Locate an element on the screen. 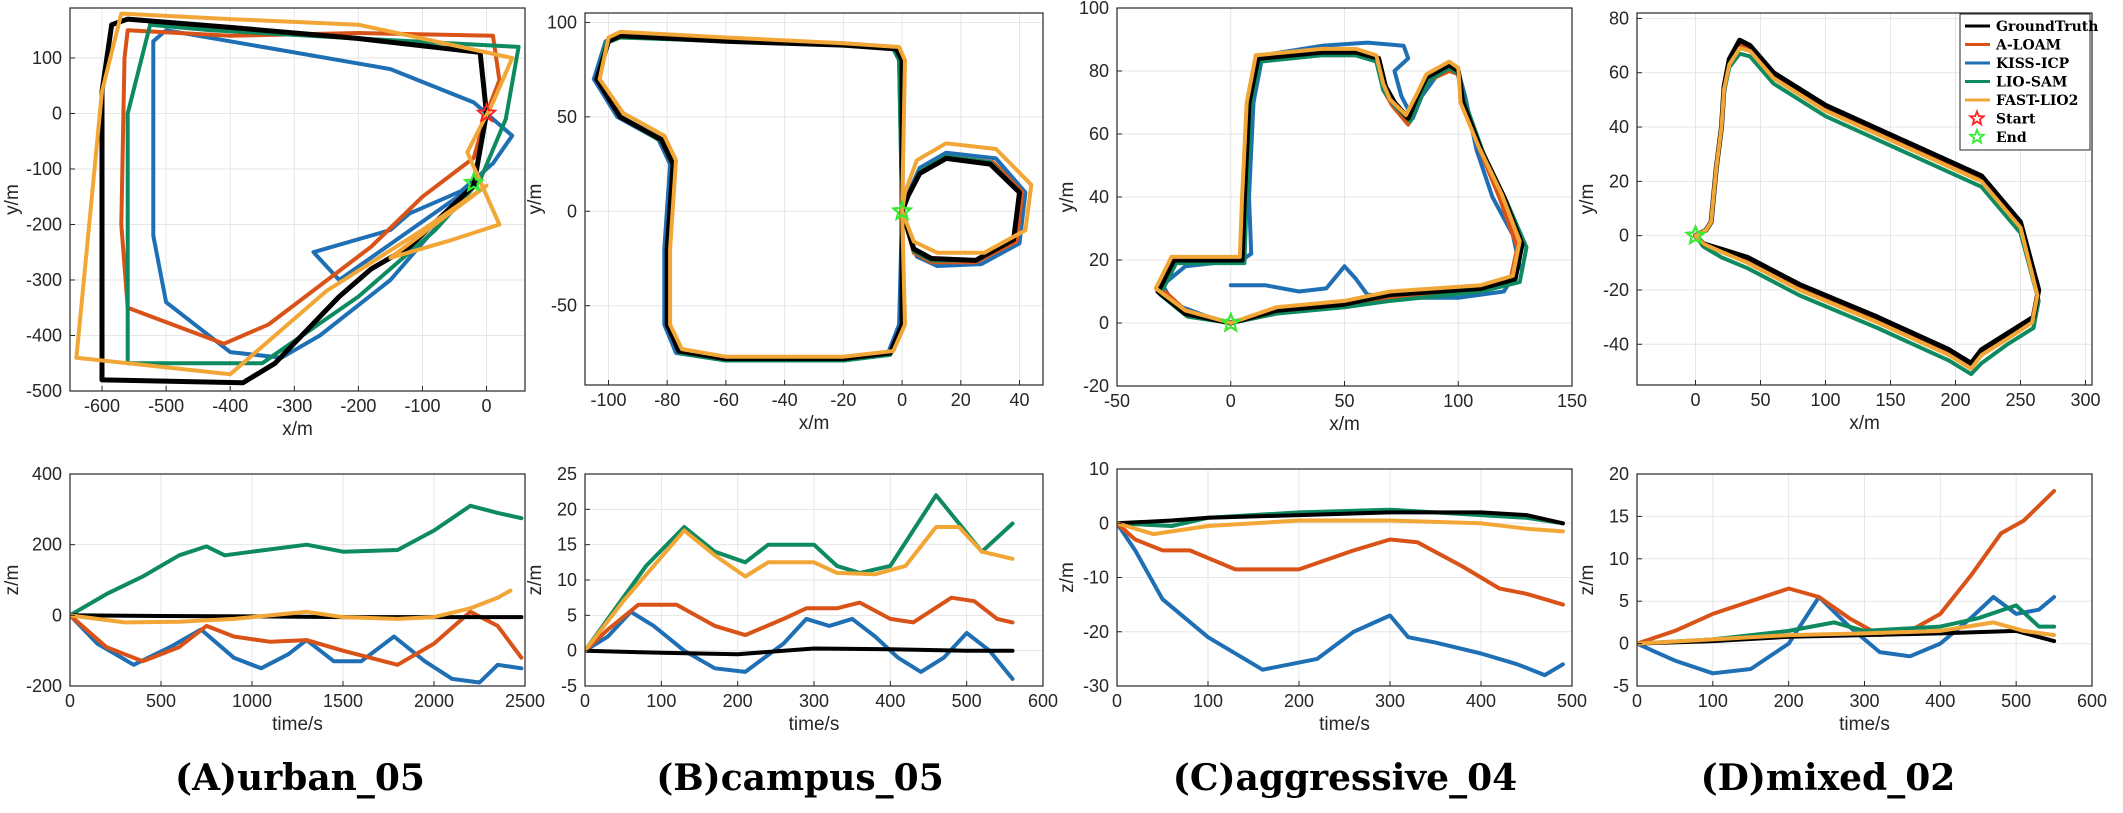 Image resolution: width=2123 pixels, height=813 pixels. y-tick-label: -50 is located at coordinates (564, 306).